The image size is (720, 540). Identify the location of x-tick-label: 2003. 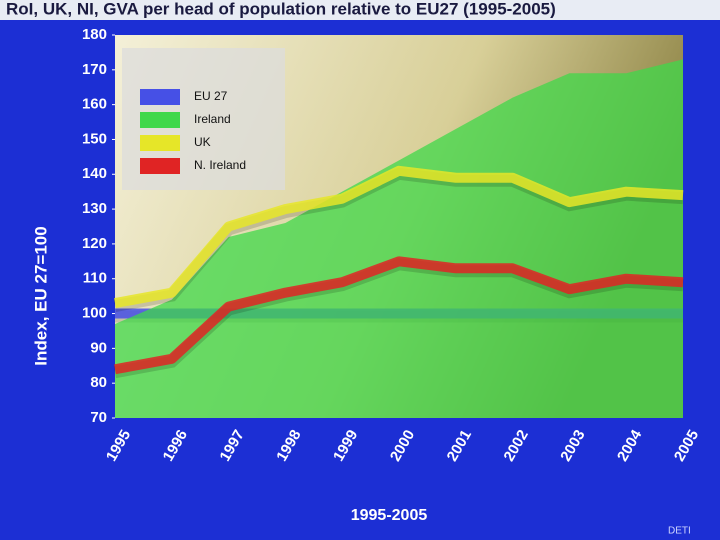
(572, 445).